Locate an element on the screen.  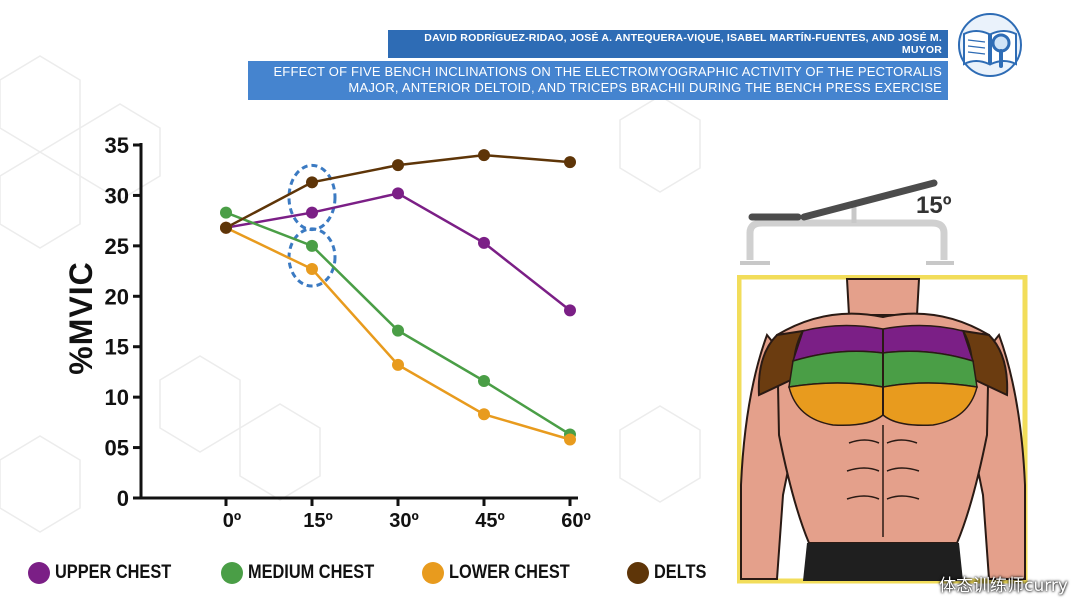
y-tick-label: 10 is located at coordinates (117, 397).